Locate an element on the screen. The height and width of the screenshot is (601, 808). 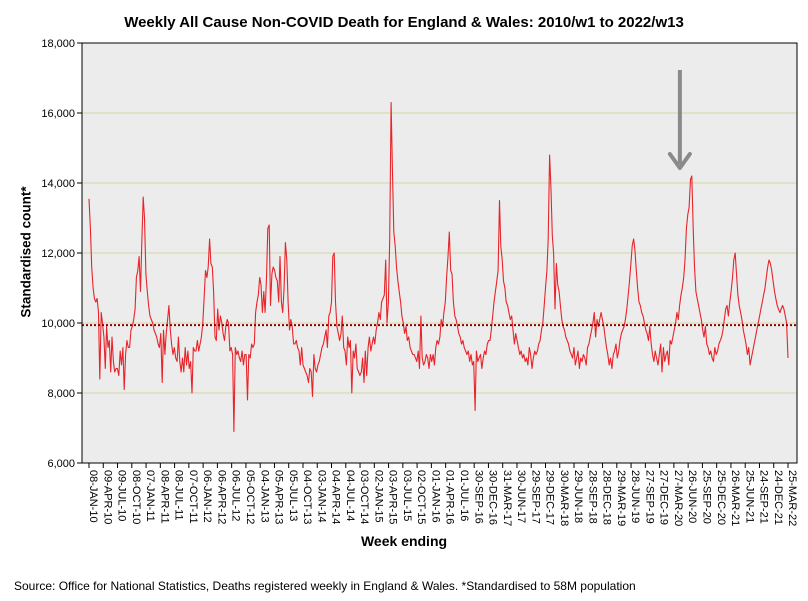
x-axis-label: Week ending is located at coordinates (404, 541).